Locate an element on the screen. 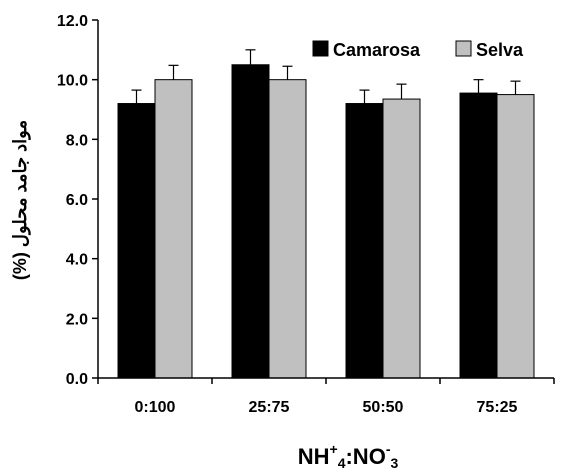 Image resolution: width=568 pixels, height=474 pixels. x-tick-label: 25:75 is located at coordinates (269, 407).